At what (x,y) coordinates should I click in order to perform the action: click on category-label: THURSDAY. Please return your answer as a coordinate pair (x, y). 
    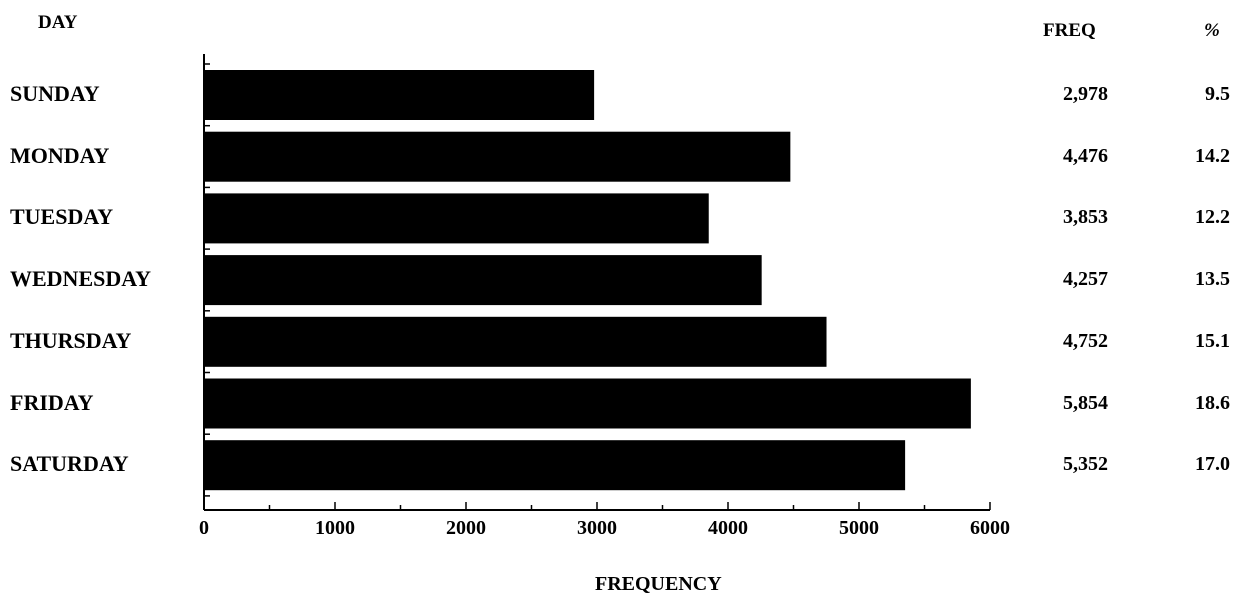
    Looking at the image, I should click on (71, 340).